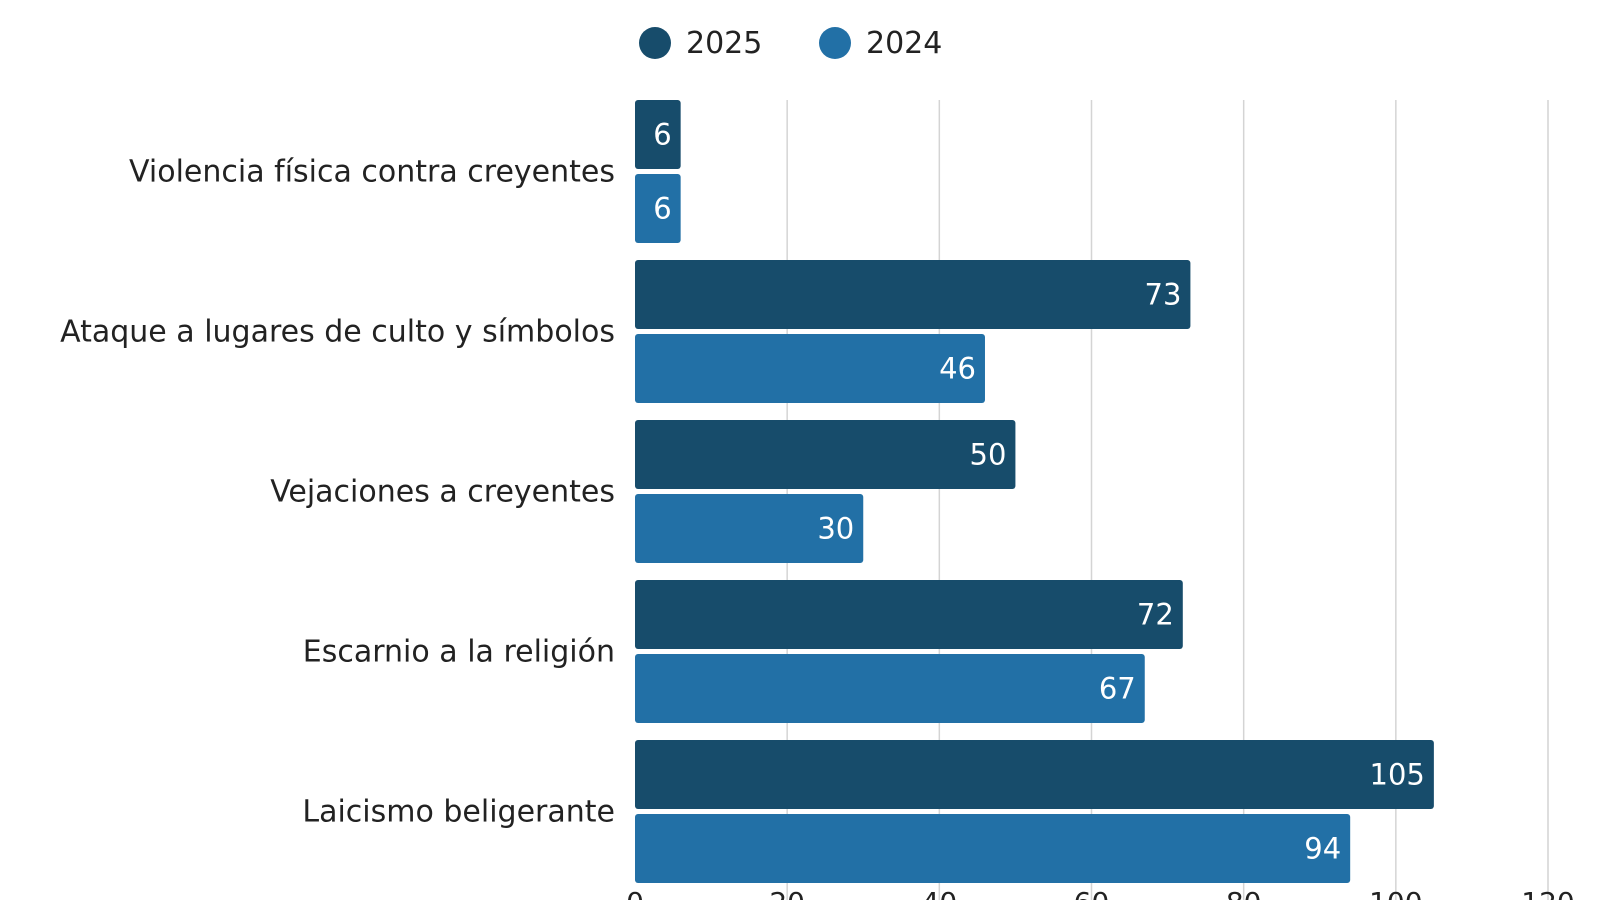 The height and width of the screenshot is (900, 1600). I want to click on data-label-2025: 105, so click(1397, 775).